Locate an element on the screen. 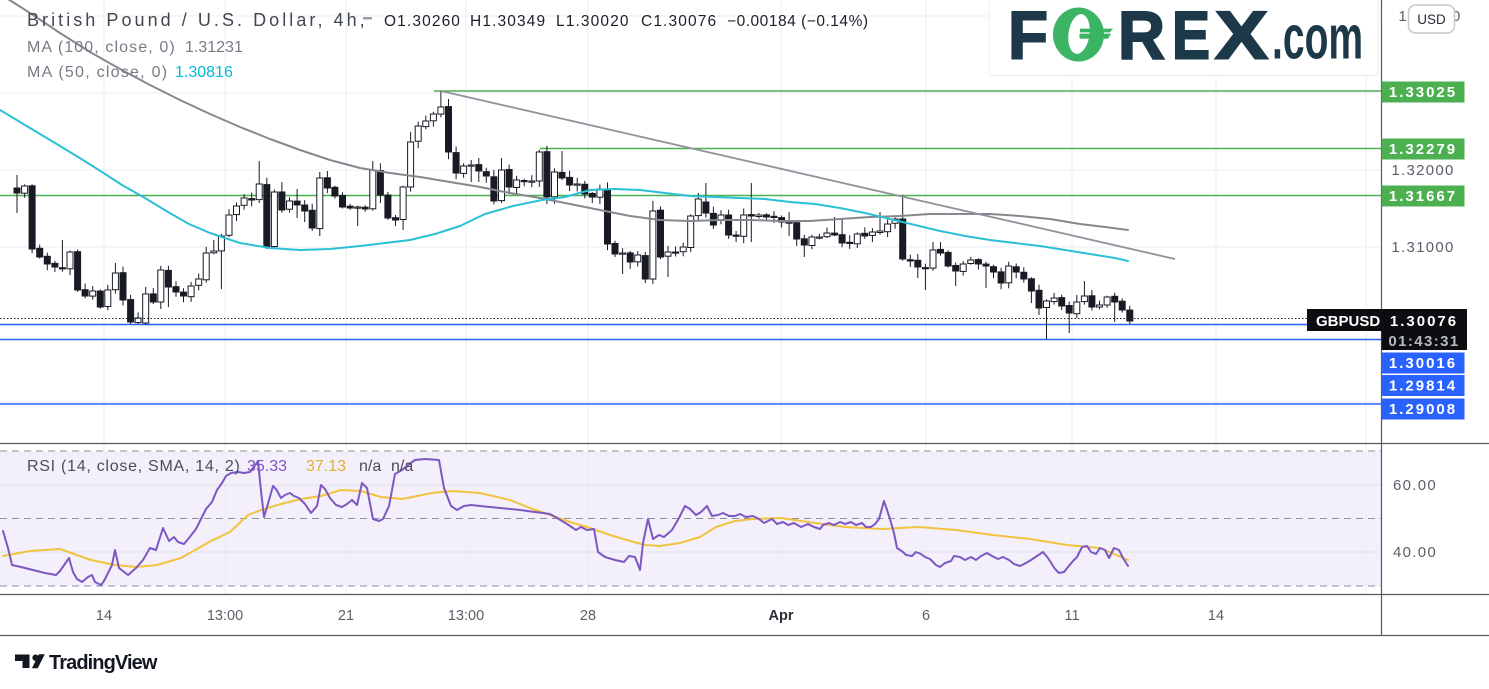 This screenshot has height=689, width=1489. svg-text: 28 is located at coordinates (588, 616).